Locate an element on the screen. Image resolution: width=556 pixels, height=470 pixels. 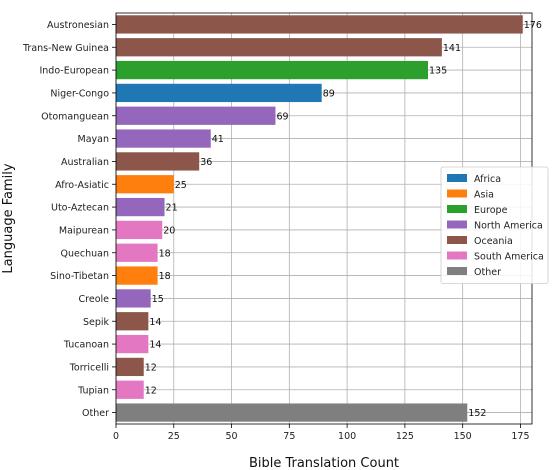
data-label: 15 is located at coordinates (158, 299).